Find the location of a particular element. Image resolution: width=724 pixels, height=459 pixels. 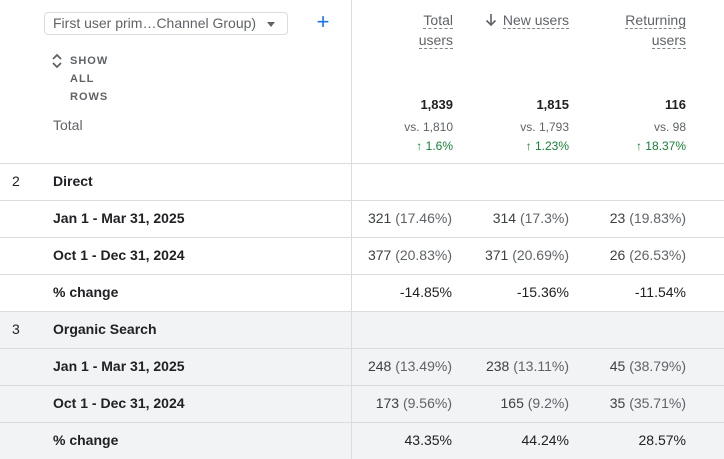

cell-new-users: -15.36% is located at coordinates (542, 292).